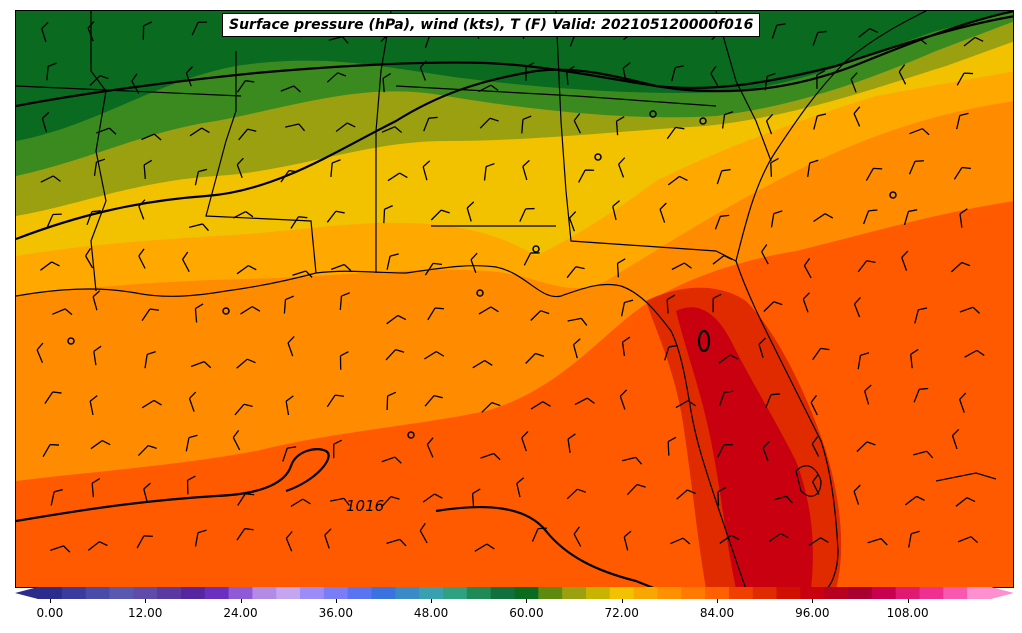 The width and height of the screenshot is (1022, 633). Describe the element at coordinates (907, 613) in the screenshot. I see `colorbar-tick-label: 108.00` at that location.